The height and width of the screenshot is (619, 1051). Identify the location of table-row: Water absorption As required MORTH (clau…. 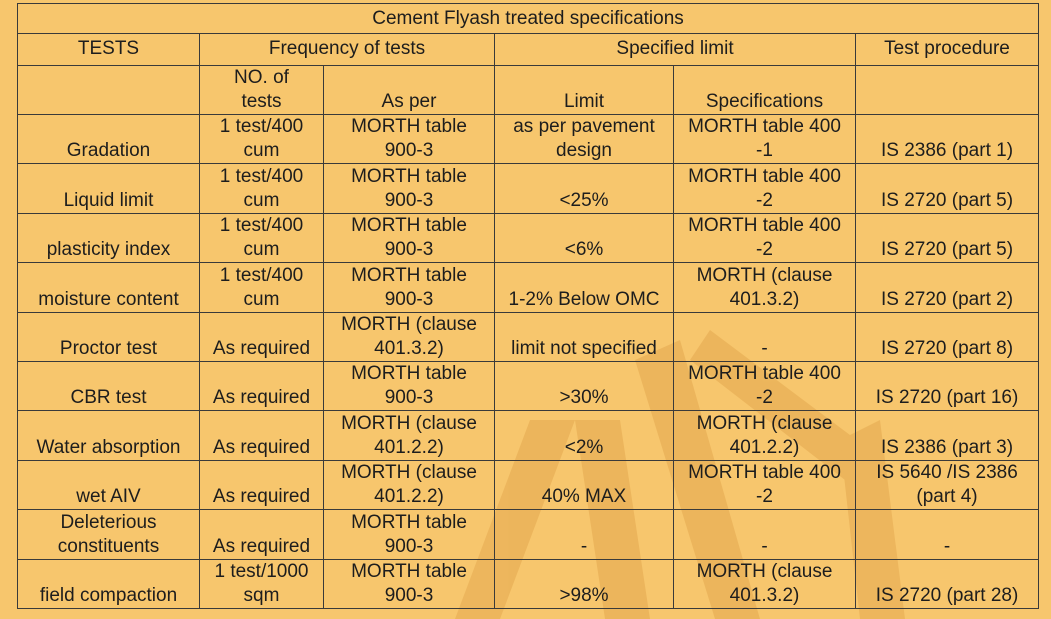
(528, 435).